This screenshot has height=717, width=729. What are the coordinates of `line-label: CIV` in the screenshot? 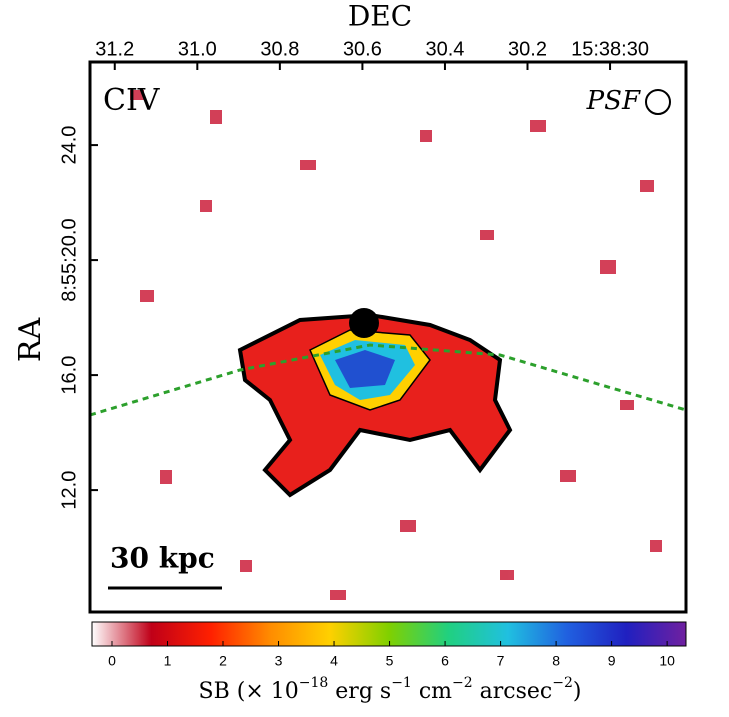 It's located at (132, 100).